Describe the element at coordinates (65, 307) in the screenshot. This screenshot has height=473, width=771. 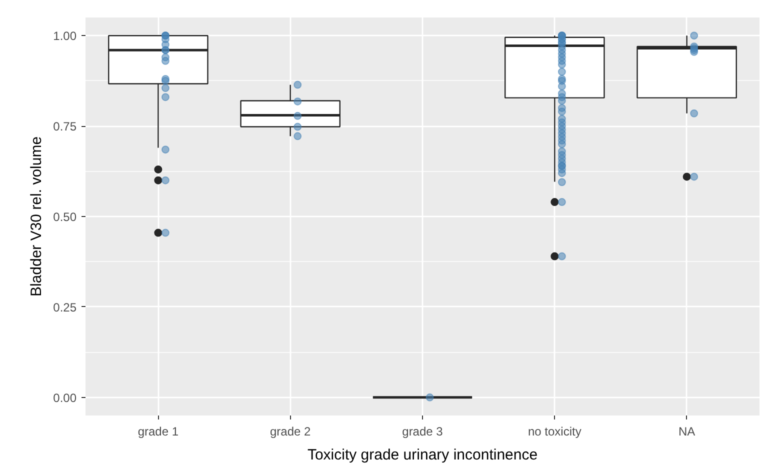
I see `y-tick-label: 0.25` at that location.